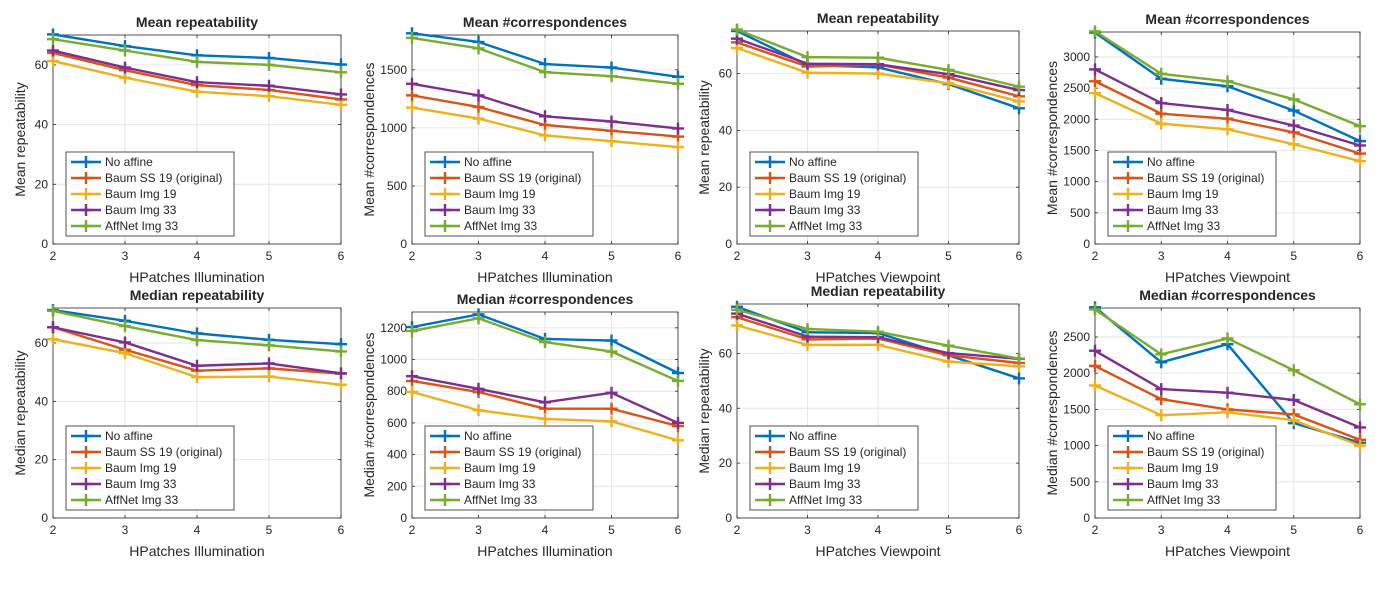 This screenshot has width=1395, height=591. I want to click on x-axis-label: HPatches Illumination, so click(544, 551).